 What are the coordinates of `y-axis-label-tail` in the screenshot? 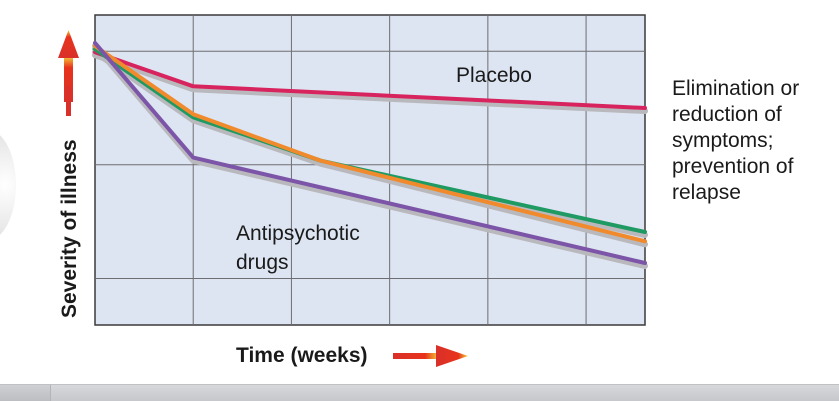 It's located at (68, 101).